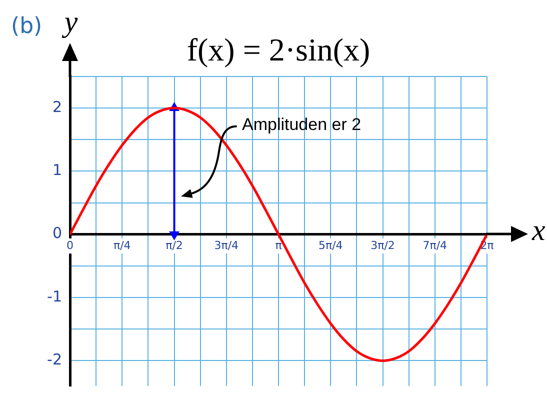 The width and height of the screenshot is (547, 403). What do you see at coordinates (26, 26) in the screenshot?
I see `text: (b)` at bounding box center [26, 26].